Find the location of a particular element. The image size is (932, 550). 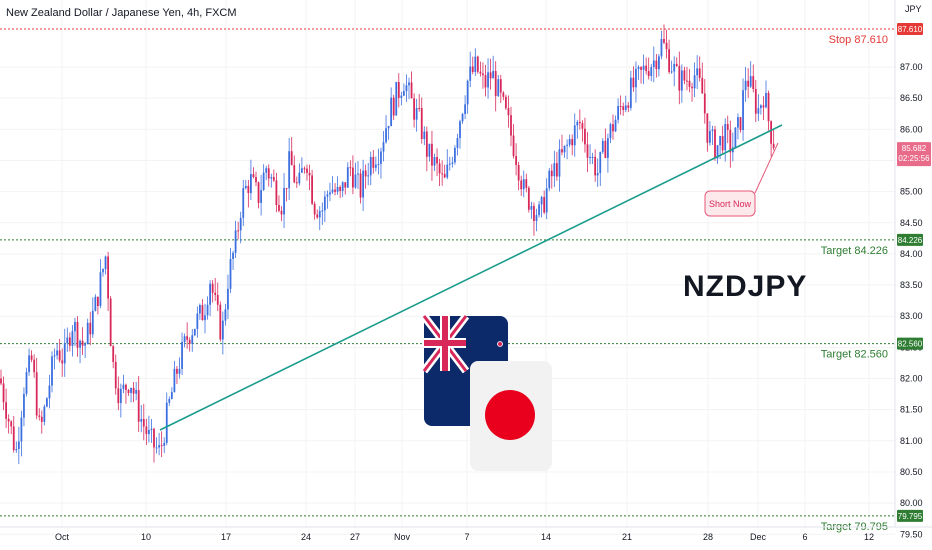

jpy-flag-icon is located at coordinates (511, 416).